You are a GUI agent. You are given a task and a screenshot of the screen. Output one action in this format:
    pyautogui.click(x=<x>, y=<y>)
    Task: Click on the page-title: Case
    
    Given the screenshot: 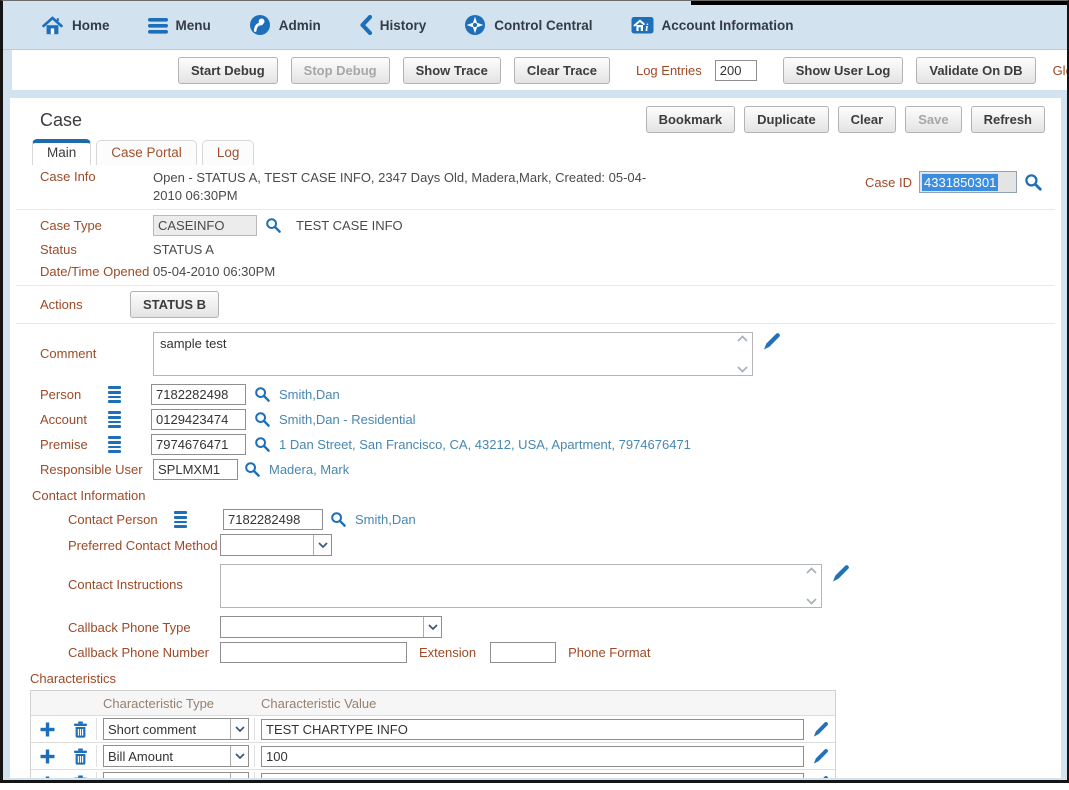 What is the action you would take?
    pyautogui.click(x=61, y=120)
    